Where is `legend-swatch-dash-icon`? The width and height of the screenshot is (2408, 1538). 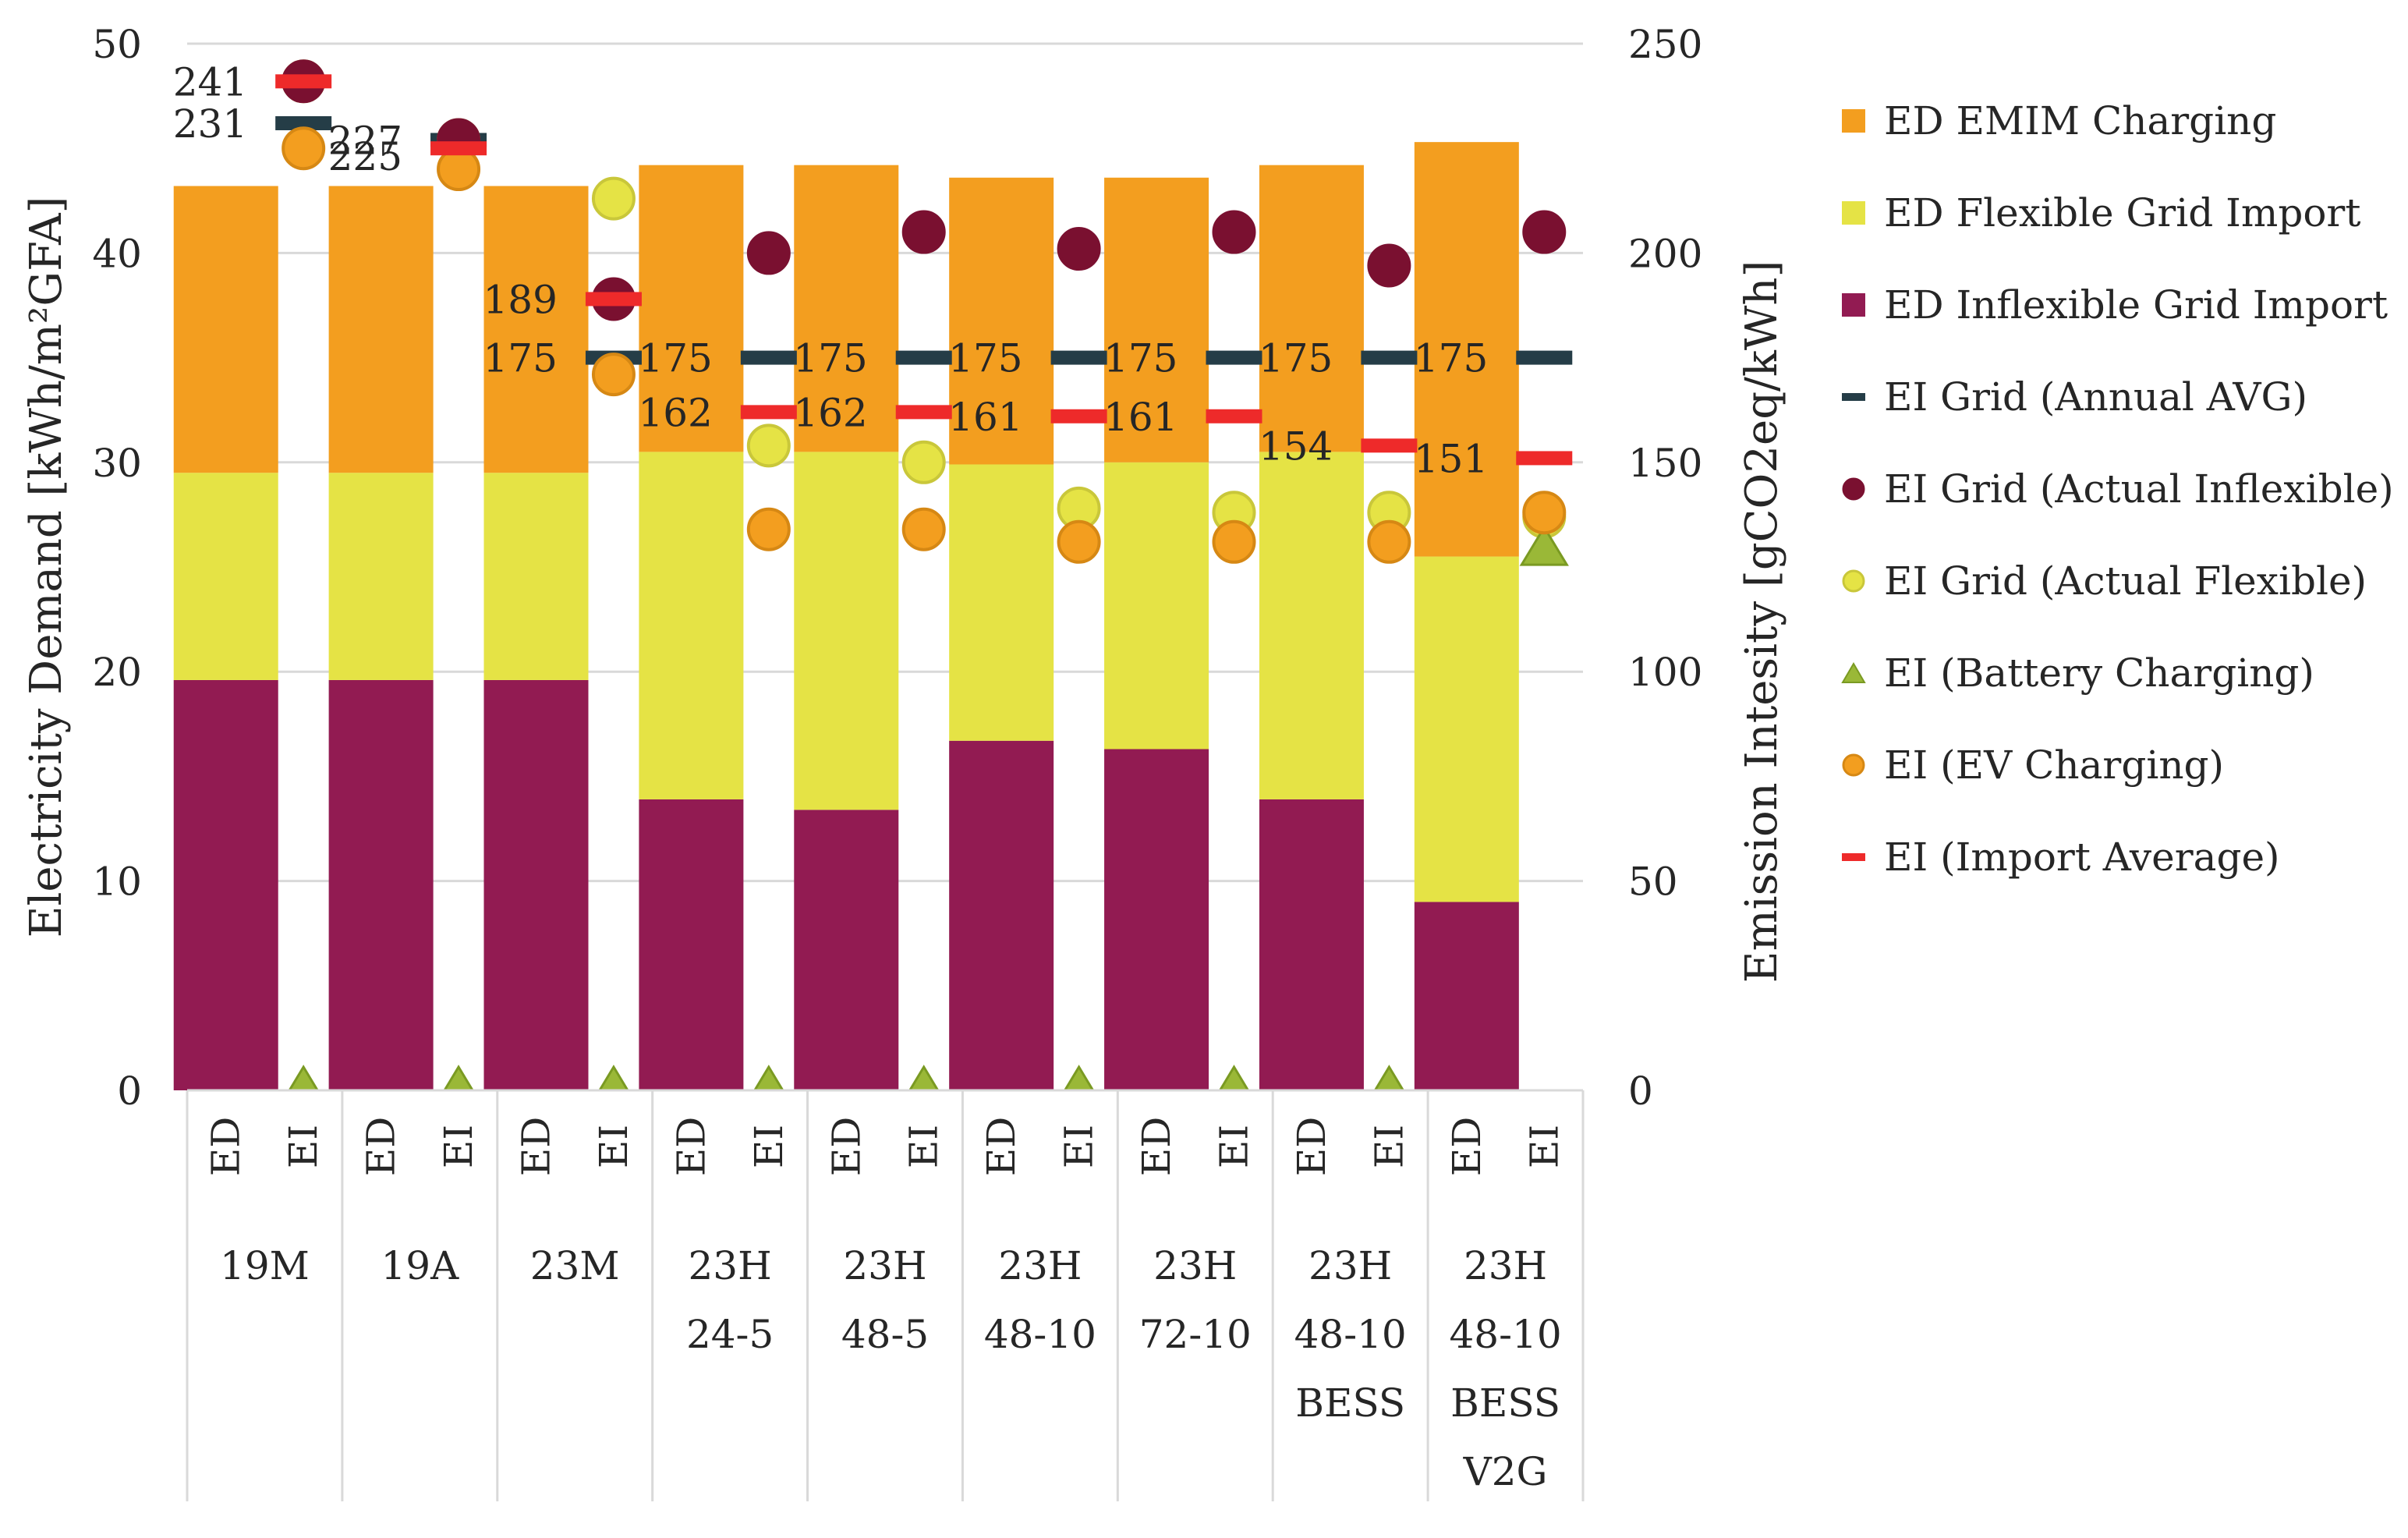
legend-swatch-dash-icon is located at coordinates (1853, 857).